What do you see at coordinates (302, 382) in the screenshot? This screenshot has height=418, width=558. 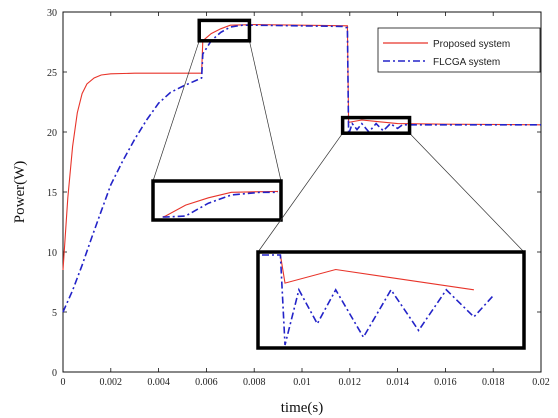 I see `x-tick-label: 0.01` at bounding box center [302, 382].